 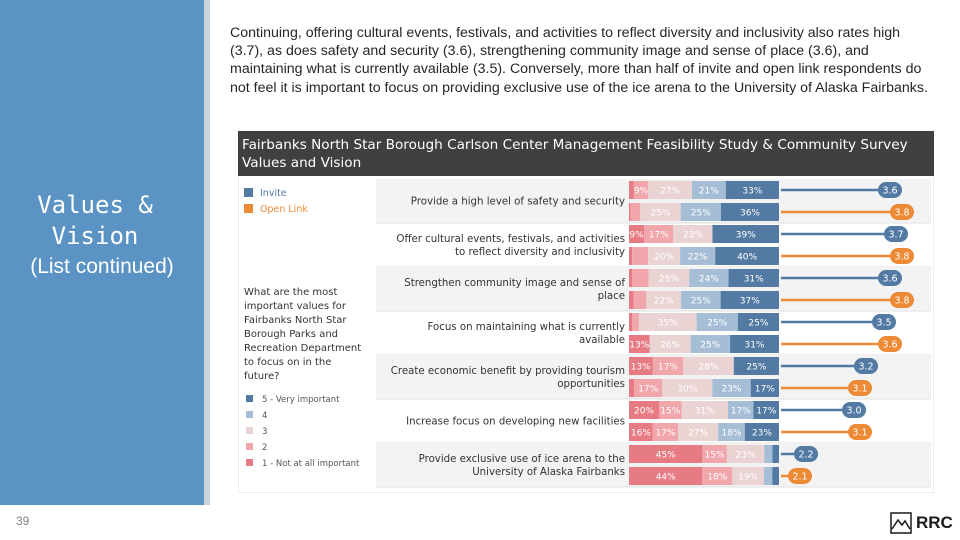 What do you see at coordinates (750, 214) in the screenshot?
I see `bar-value-label: 36%` at bounding box center [750, 214].